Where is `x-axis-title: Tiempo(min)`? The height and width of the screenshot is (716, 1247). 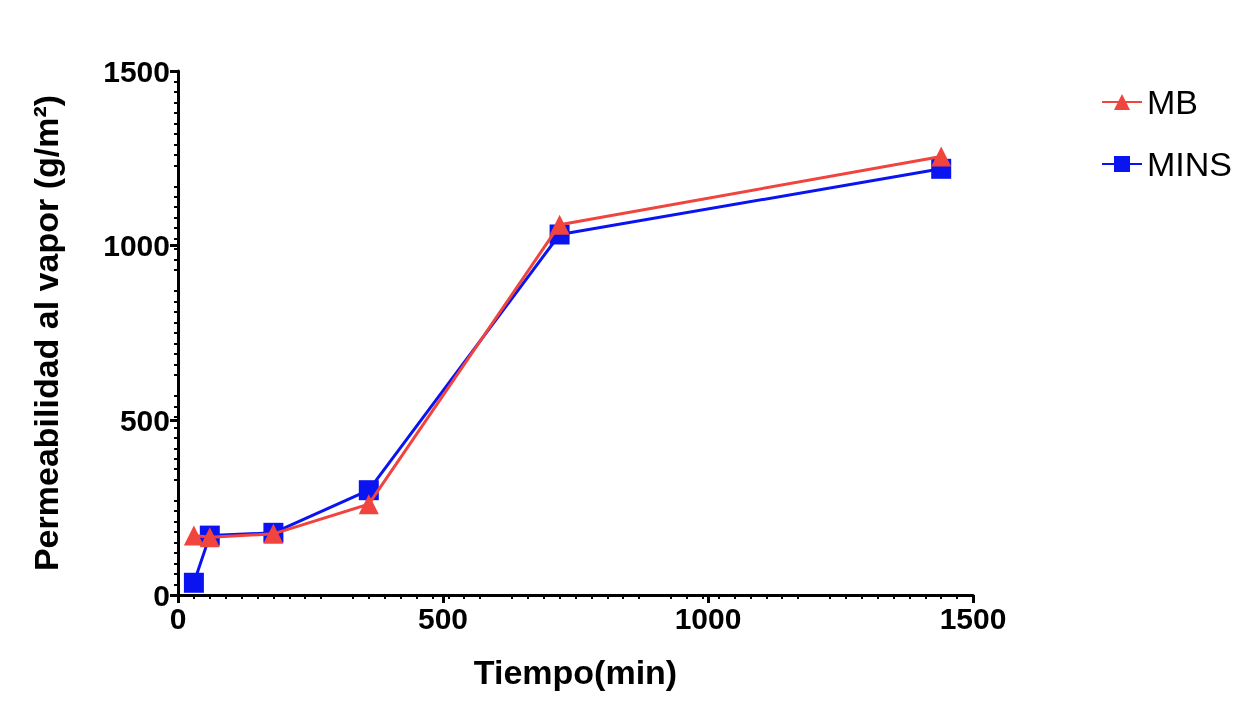
x-axis-title: Tiempo(min) is located at coordinates (575, 672).